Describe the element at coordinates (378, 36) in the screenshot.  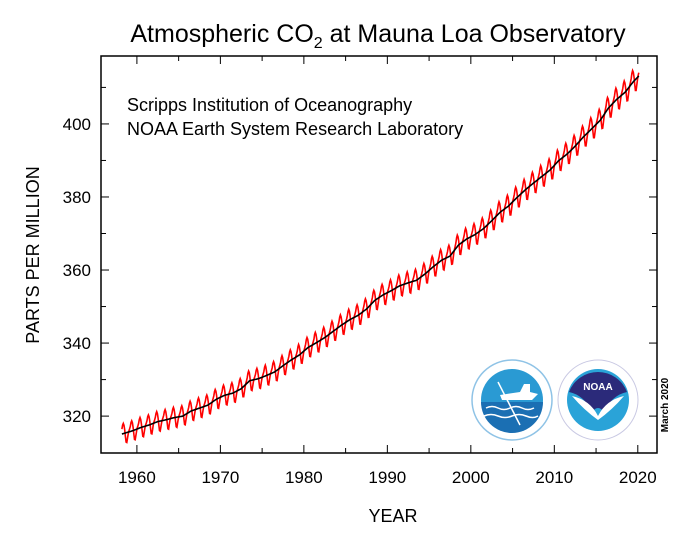
I see `chart-title: Atmospheric CO2 at Mauna Loa Observatory` at that location.